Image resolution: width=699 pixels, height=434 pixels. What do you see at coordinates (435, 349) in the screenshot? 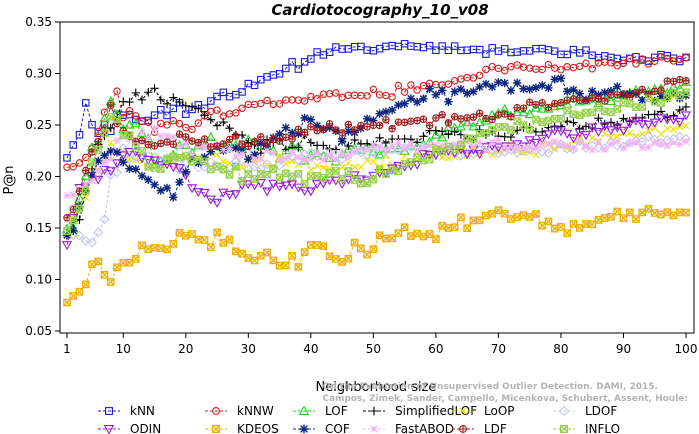
I see `x-tick-label: 60` at bounding box center [435, 349].